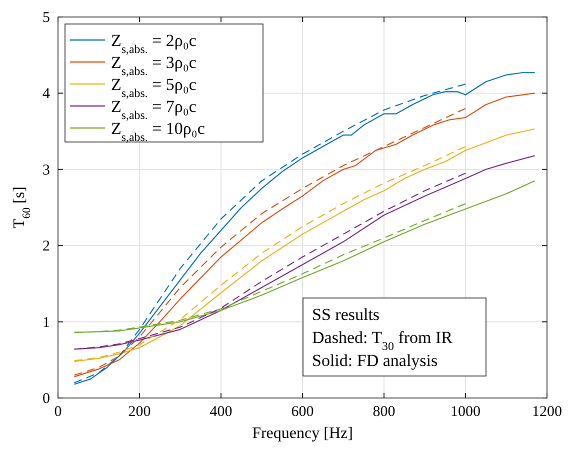  Describe the element at coordinates (375, 360) in the screenshot. I see `annotation: Solid: FD analysis` at that location.